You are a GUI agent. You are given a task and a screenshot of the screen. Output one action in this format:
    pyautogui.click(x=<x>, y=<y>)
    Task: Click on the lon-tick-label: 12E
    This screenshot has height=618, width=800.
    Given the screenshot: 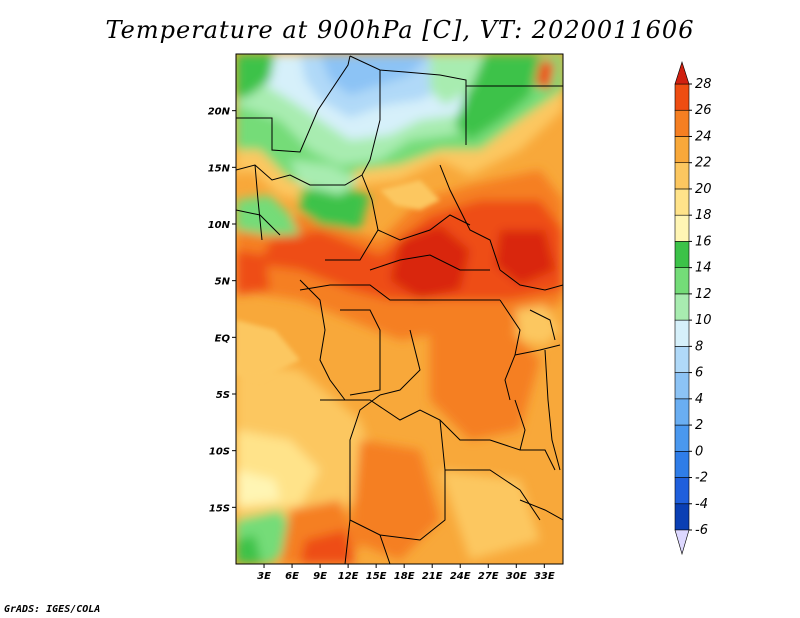 What is the action you would take?
    pyautogui.click(x=348, y=576)
    